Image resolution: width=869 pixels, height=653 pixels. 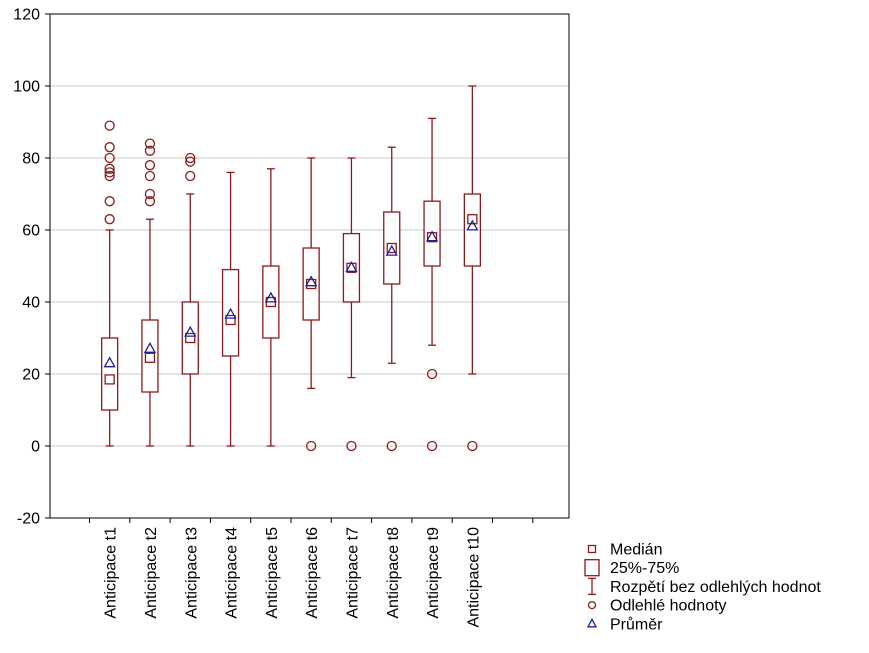 What do you see at coordinates (312, 573) in the screenshot?
I see `x-tick-label: Anticipace t6` at bounding box center [312, 573].